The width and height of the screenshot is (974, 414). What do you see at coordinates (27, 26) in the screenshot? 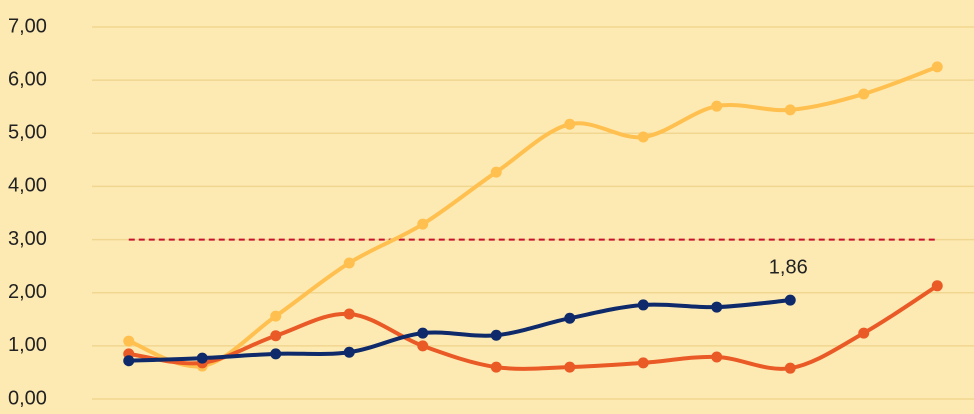
I see `y-tick-label: 7,00` at bounding box center [27, 26].